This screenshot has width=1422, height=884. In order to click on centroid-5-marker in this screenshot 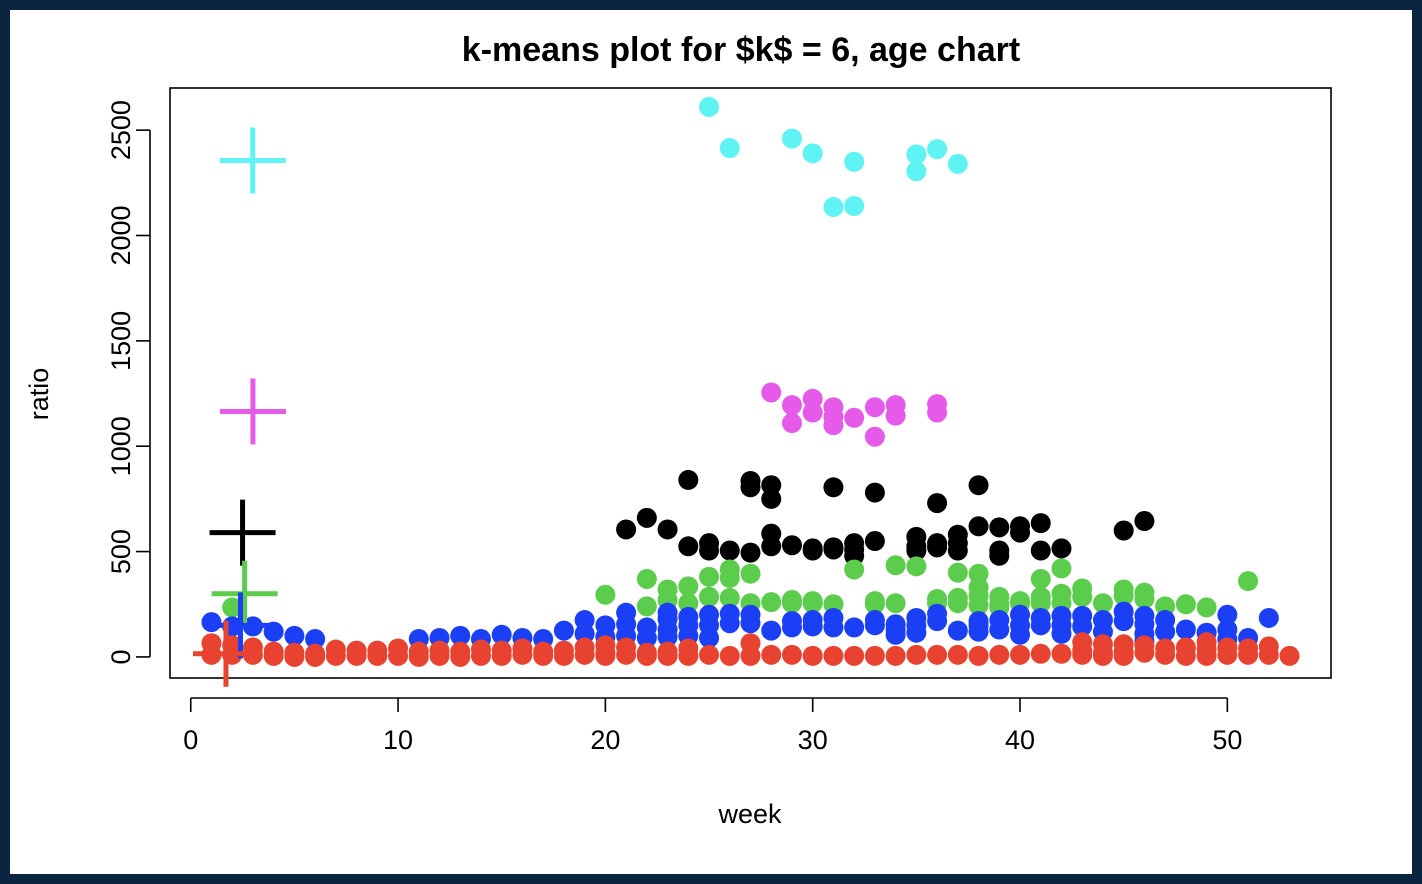, I will do `click(240, 625)`.